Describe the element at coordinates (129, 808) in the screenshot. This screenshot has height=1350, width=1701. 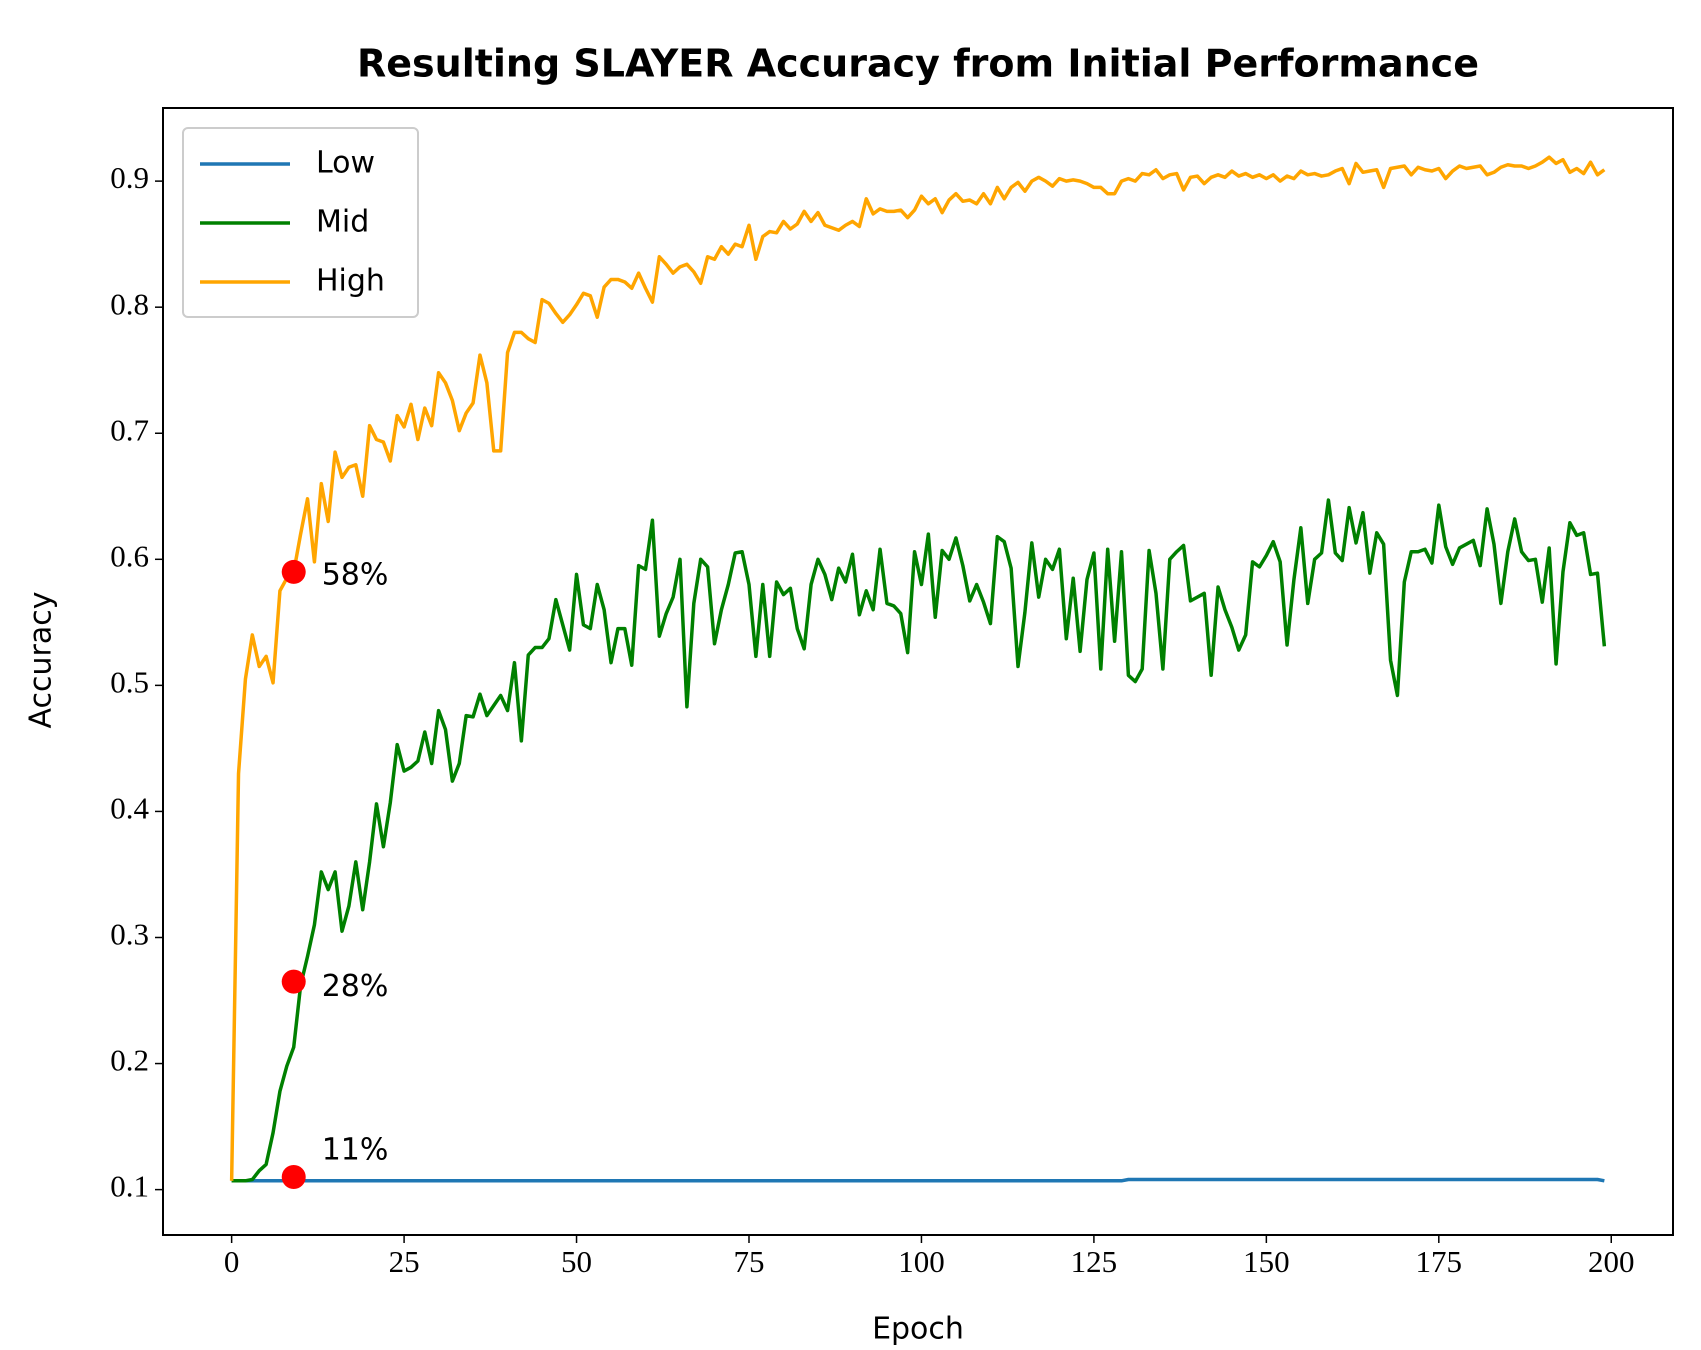
I see `y-tick-label: 0.4` at that location.